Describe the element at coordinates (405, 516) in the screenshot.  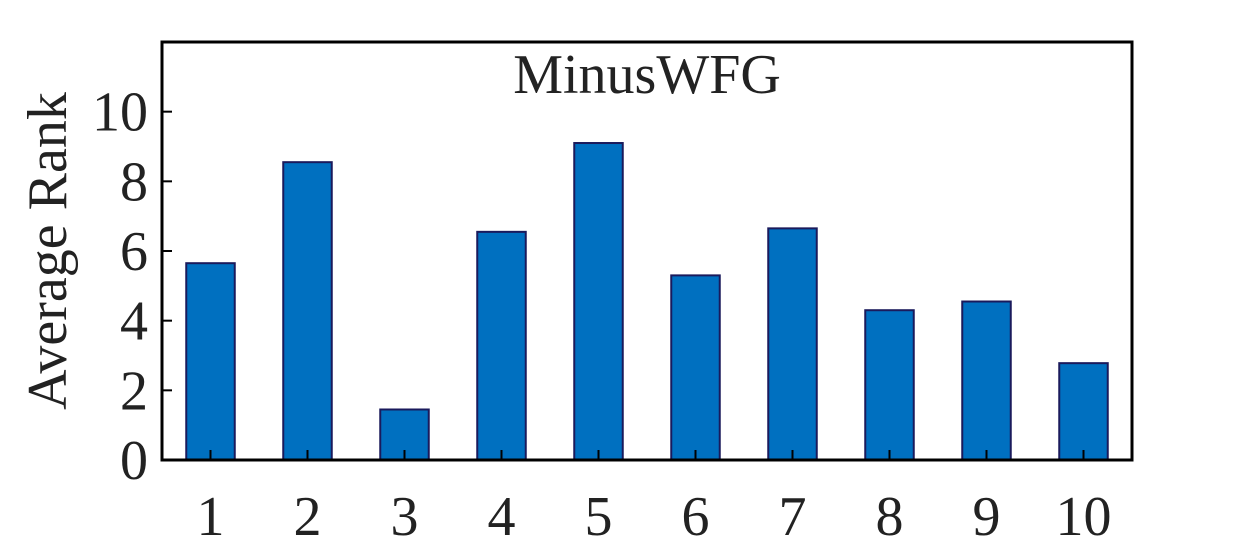
I see `x-tick-label: 3` at that location.